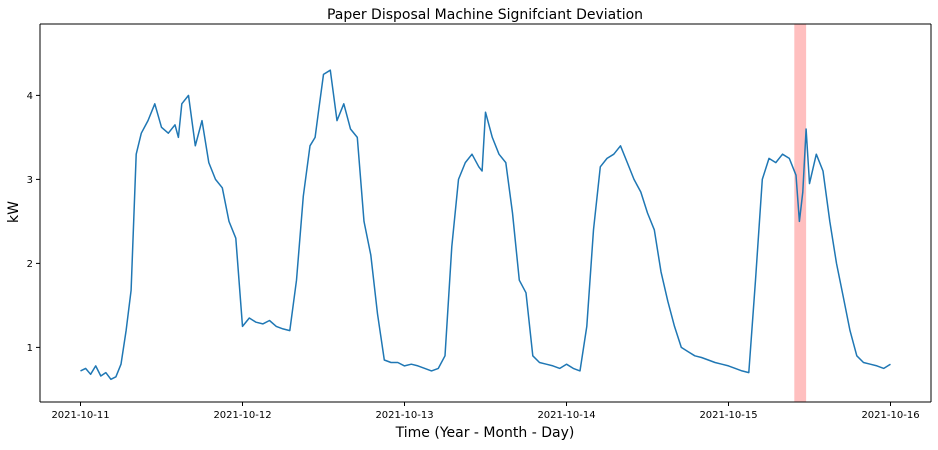 The height and width of the screenshot is (450, 938). What do you see at coordinates (404, 415) in the screenshot?
I see `x-tick-label: 2021-10-13` at bounding box center [404, 415].